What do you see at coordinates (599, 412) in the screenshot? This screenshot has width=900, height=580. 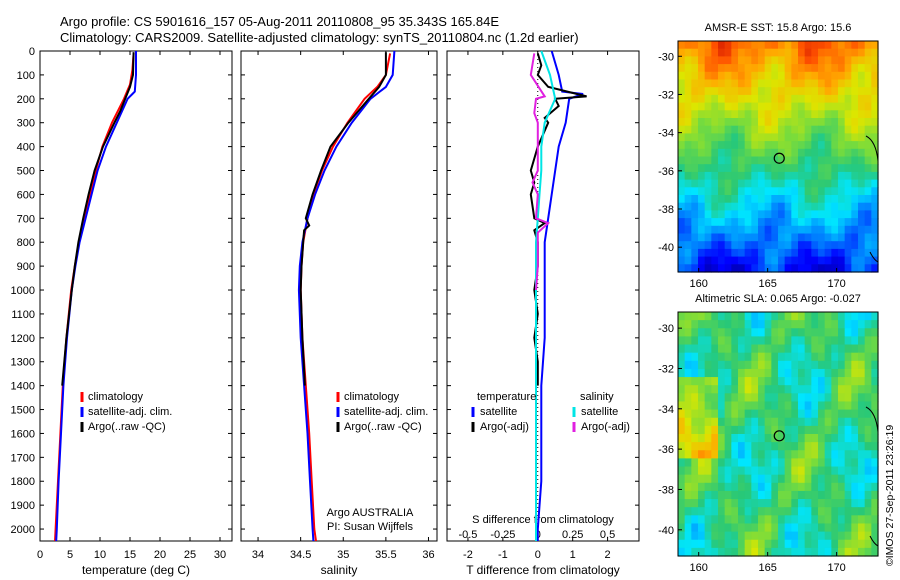 I see `legend-label: satellite` at bounding box center [599, 412].